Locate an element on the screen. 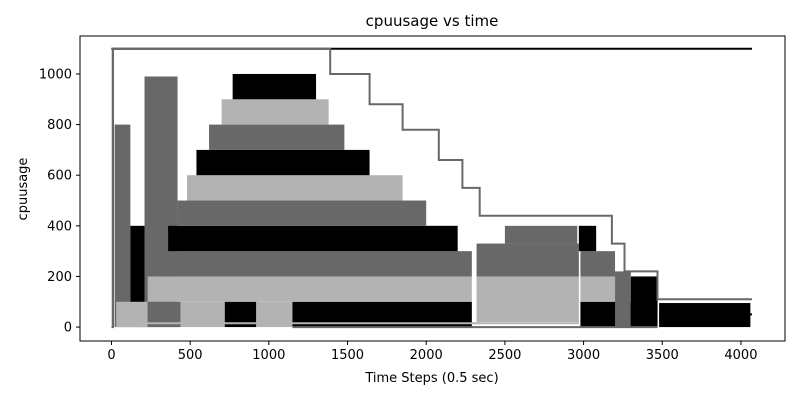  x-tick-label-4000: 4000 is located at coordinates (740, 355).